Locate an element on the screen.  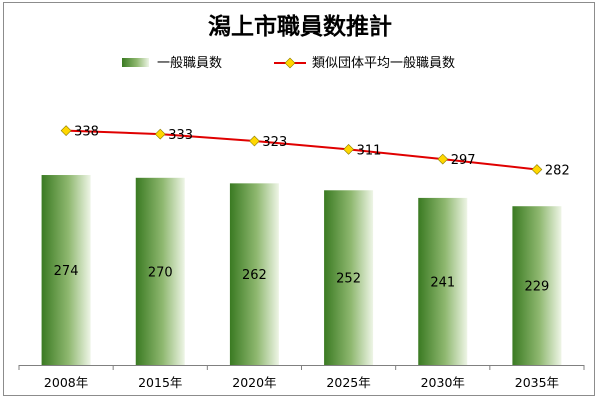
bar-value-label: 252 is located at coordinates (348, 279).